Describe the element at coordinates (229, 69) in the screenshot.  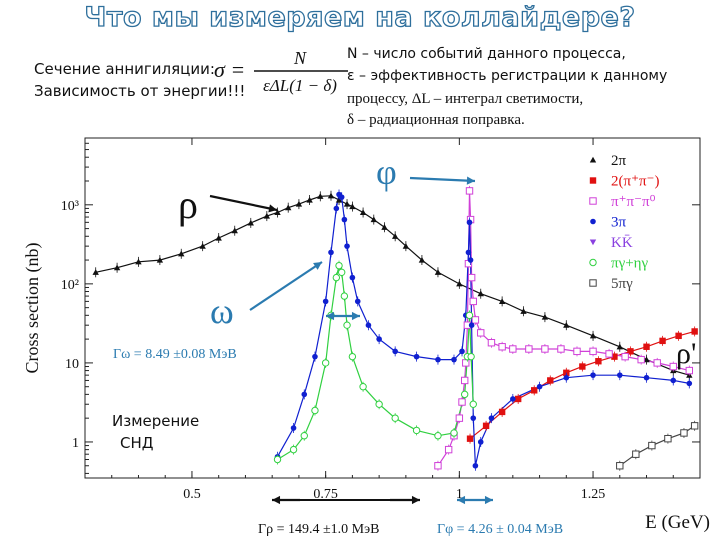
I see `formula-lhs: σ =` at that location.